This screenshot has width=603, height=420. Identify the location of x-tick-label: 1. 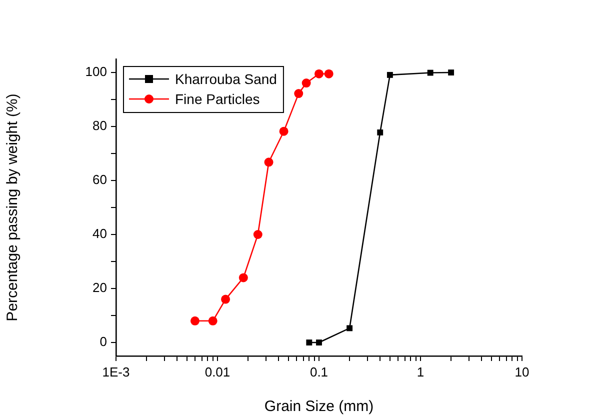
(420, 372).